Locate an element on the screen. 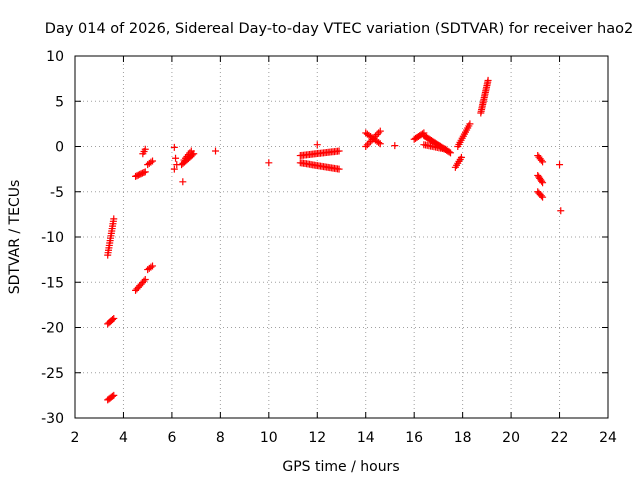 The image size is (640, 480). y-tick-label: -10 is located at coordinates (52, 238).